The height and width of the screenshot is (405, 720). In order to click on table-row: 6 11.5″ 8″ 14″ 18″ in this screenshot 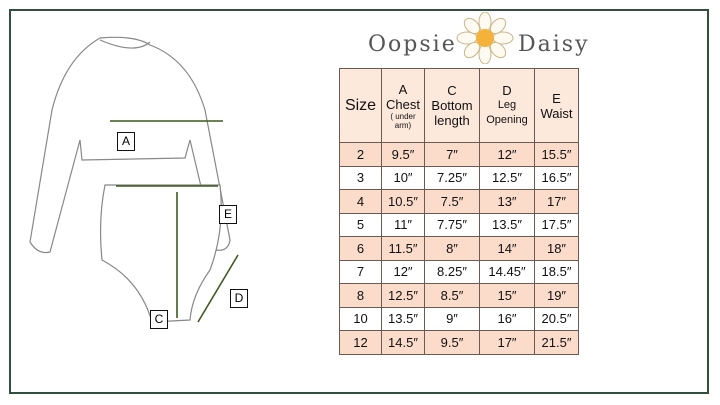, I will do `click(459, 248)`.